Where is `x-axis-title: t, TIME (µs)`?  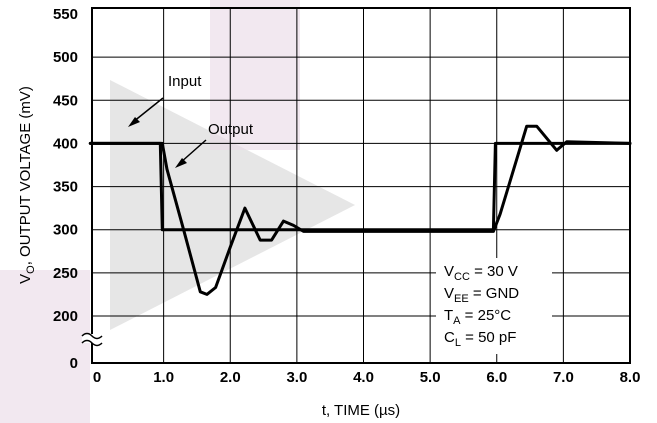 x-axis-title: t, TIME (µs) is located at coordinates (361, 410).